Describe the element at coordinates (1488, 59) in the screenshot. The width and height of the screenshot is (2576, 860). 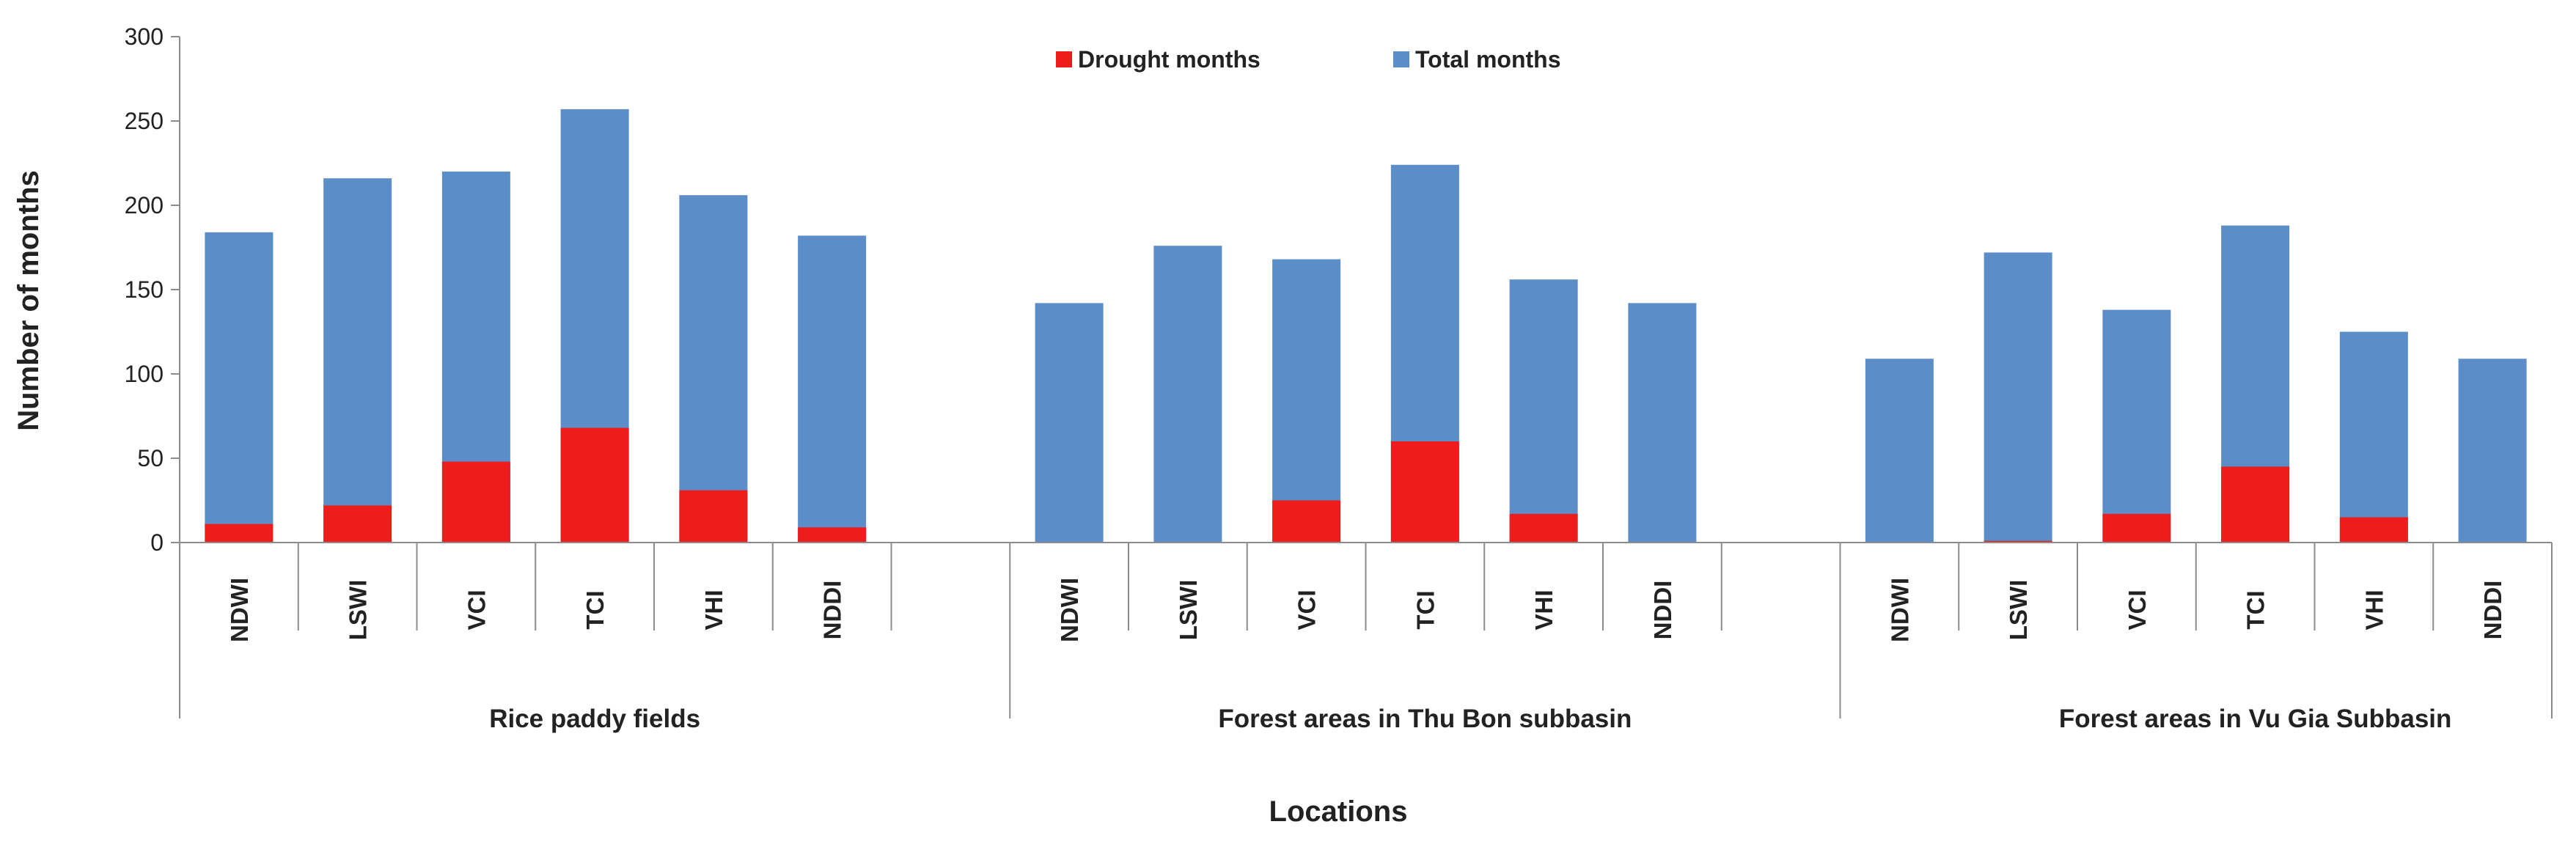
I see `legend-label-total: Total months` at that location.